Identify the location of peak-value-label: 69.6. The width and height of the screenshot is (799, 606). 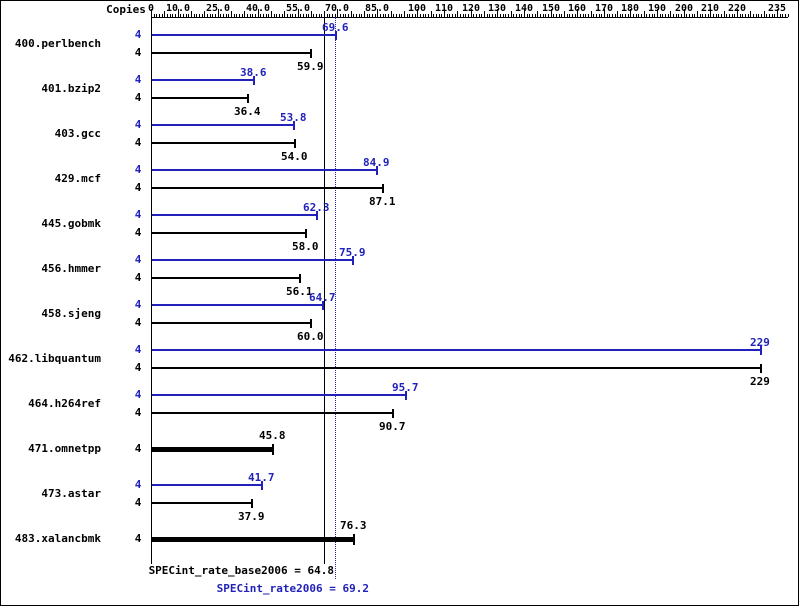
(335, 27).